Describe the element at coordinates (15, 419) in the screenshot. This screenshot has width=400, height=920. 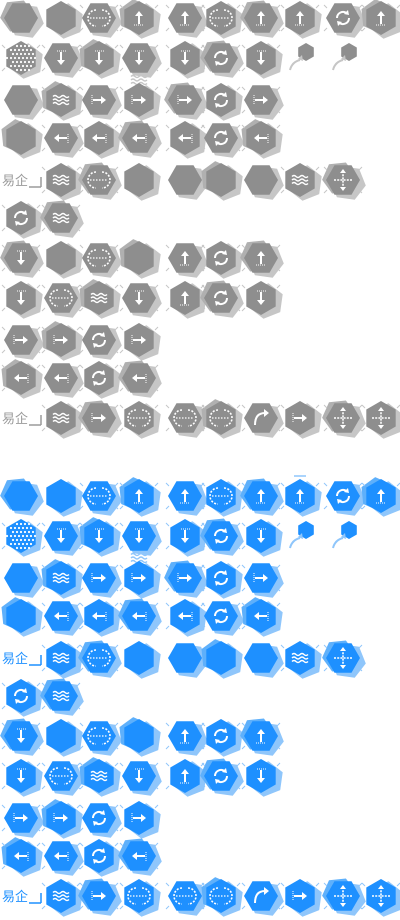
I see `brand-label: 易企` at that location.